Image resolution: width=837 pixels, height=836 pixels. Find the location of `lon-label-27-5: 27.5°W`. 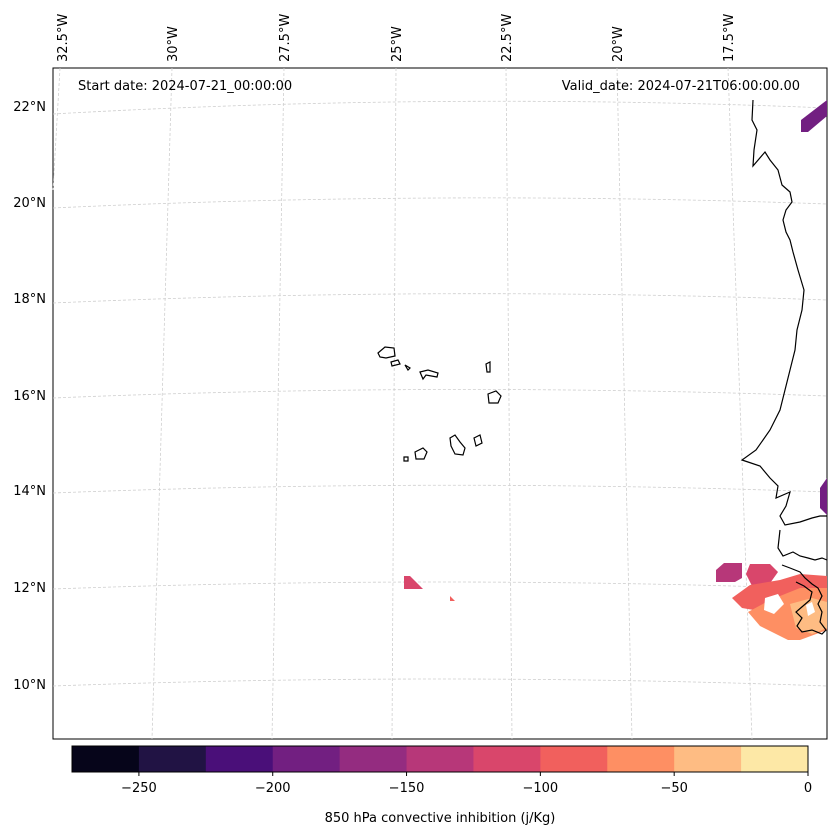

lon-label-27-5: 27.5°W is located at coordinates (285, 38).